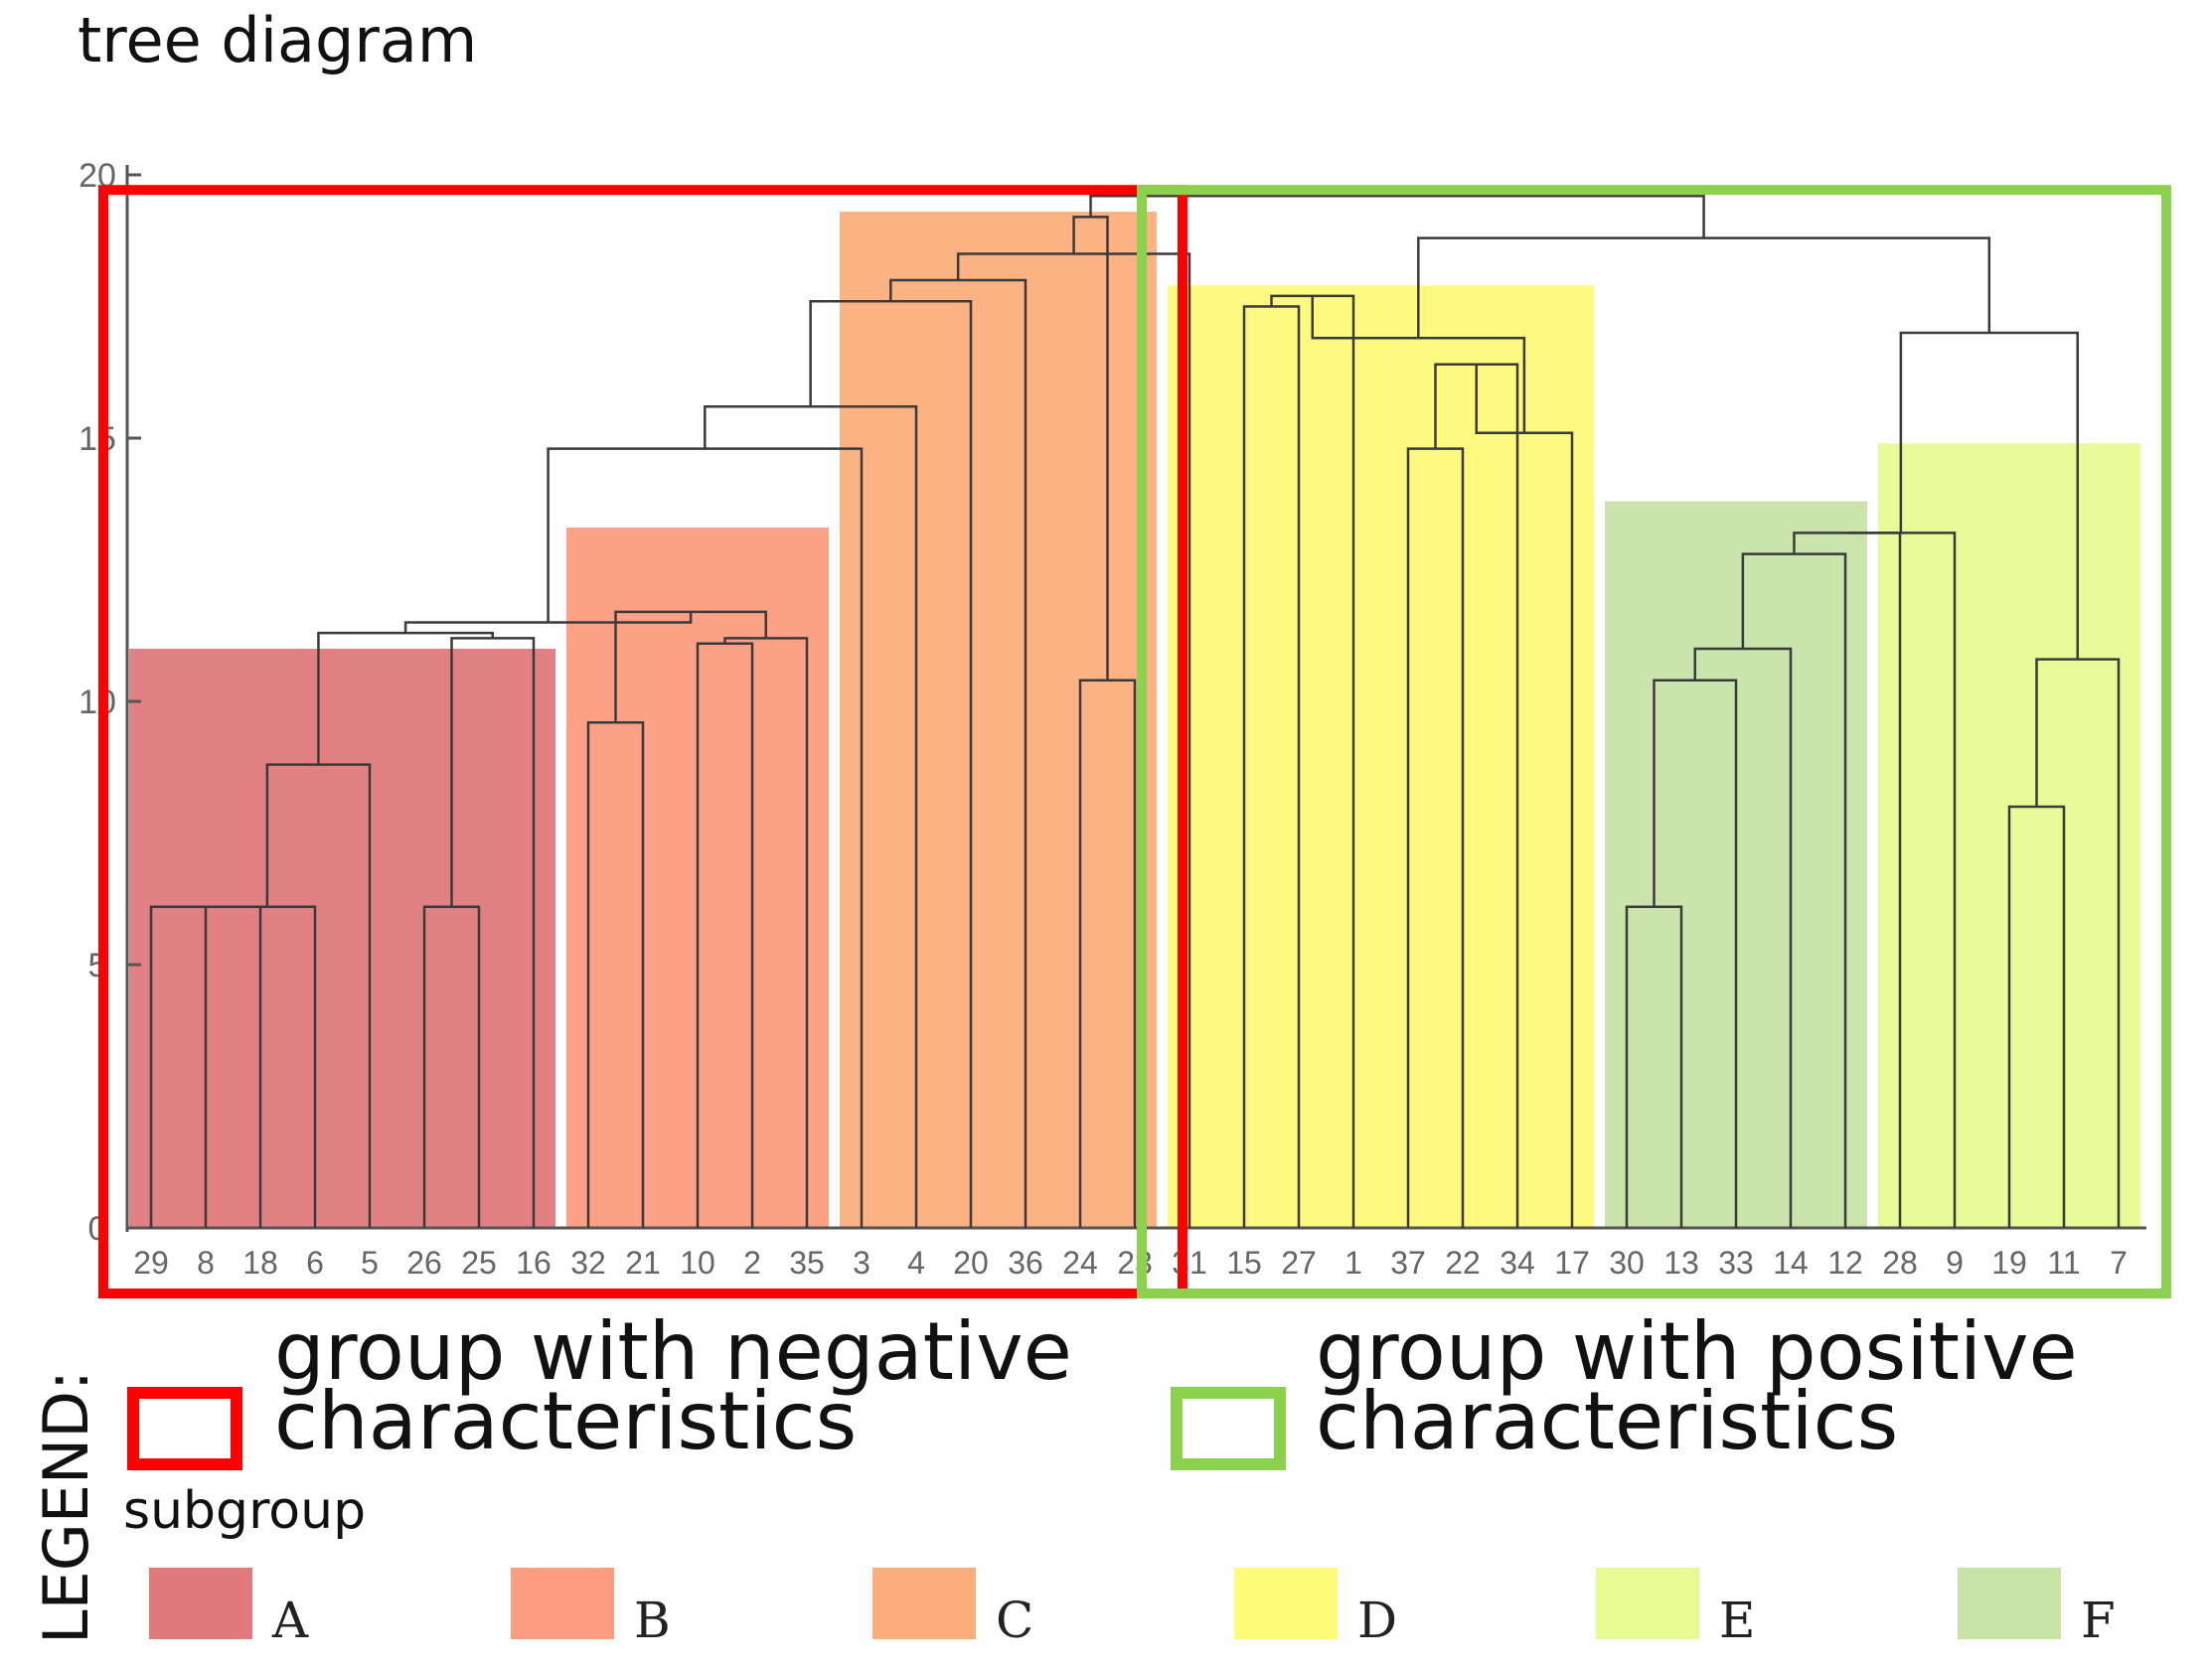  Describe the element at coordinates (998, 720) in the screenshot. I see `subgroup-region-c` at that location.